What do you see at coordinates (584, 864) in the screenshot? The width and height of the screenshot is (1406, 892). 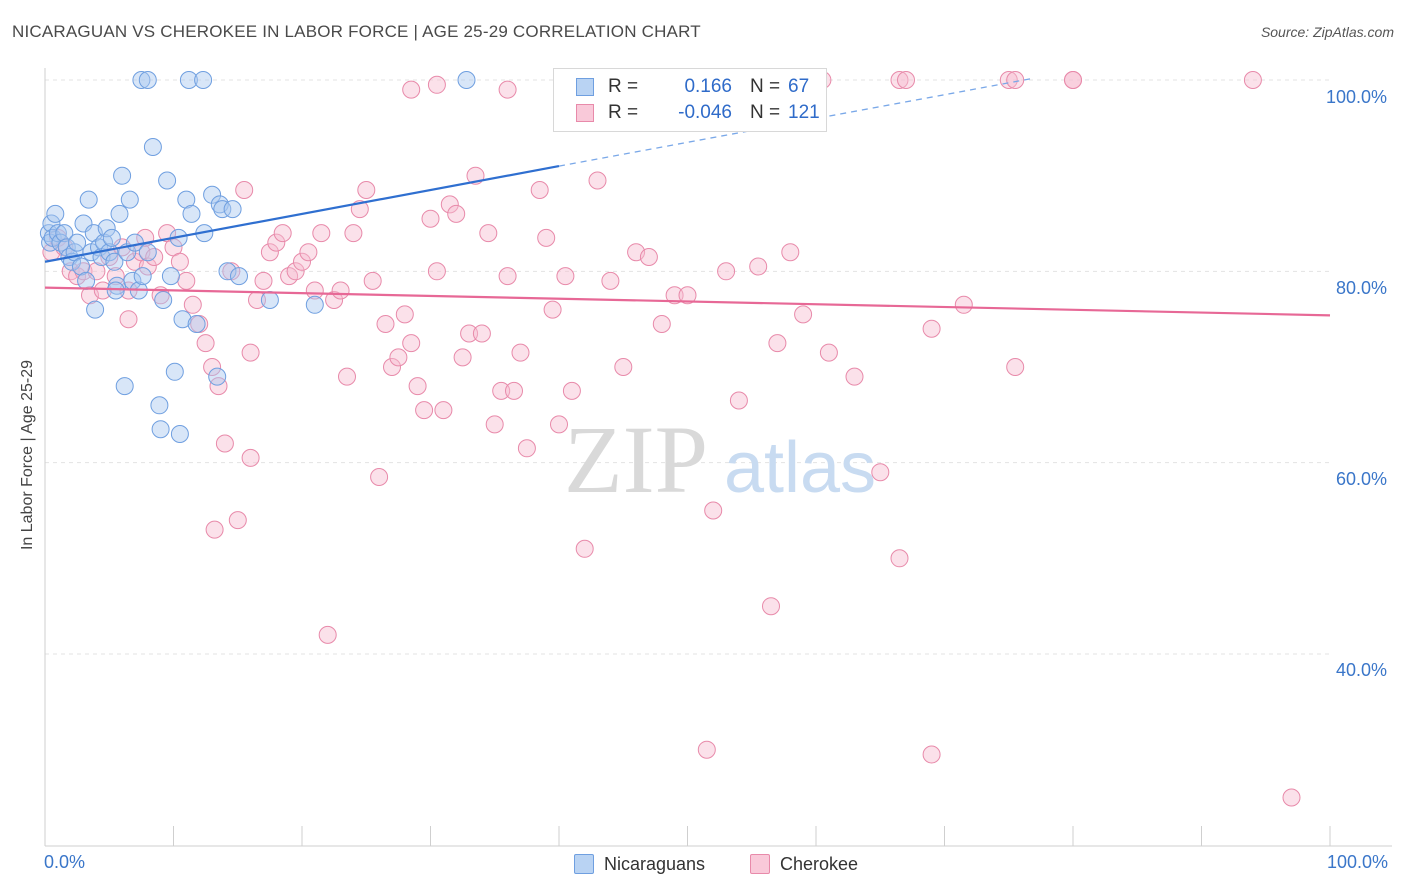 I see `bottom-legend-swatch-blue` at bounding box center [584, 864].